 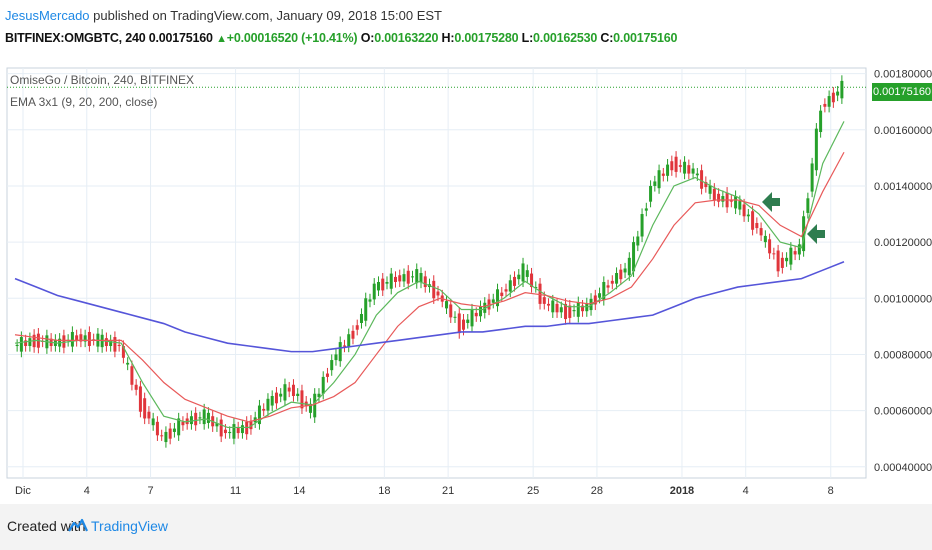 What do you see at coordinates (87, 491) in the screenshot?
I see `x-tick-label: 4` at bounding box center [87, 491].